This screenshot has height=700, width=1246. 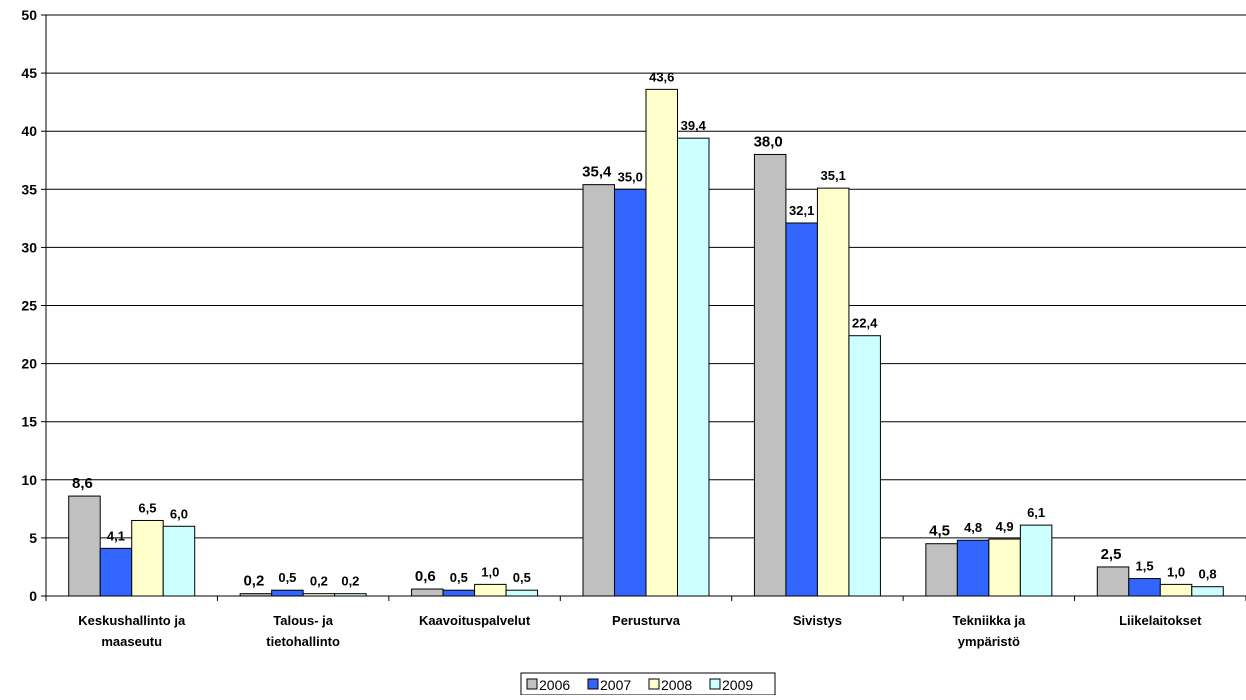 What do you see at coordinates (475, 620) in the screenshot?
I see `category-label: Kaavoituspalvelut` at bounding box center [475, 620].